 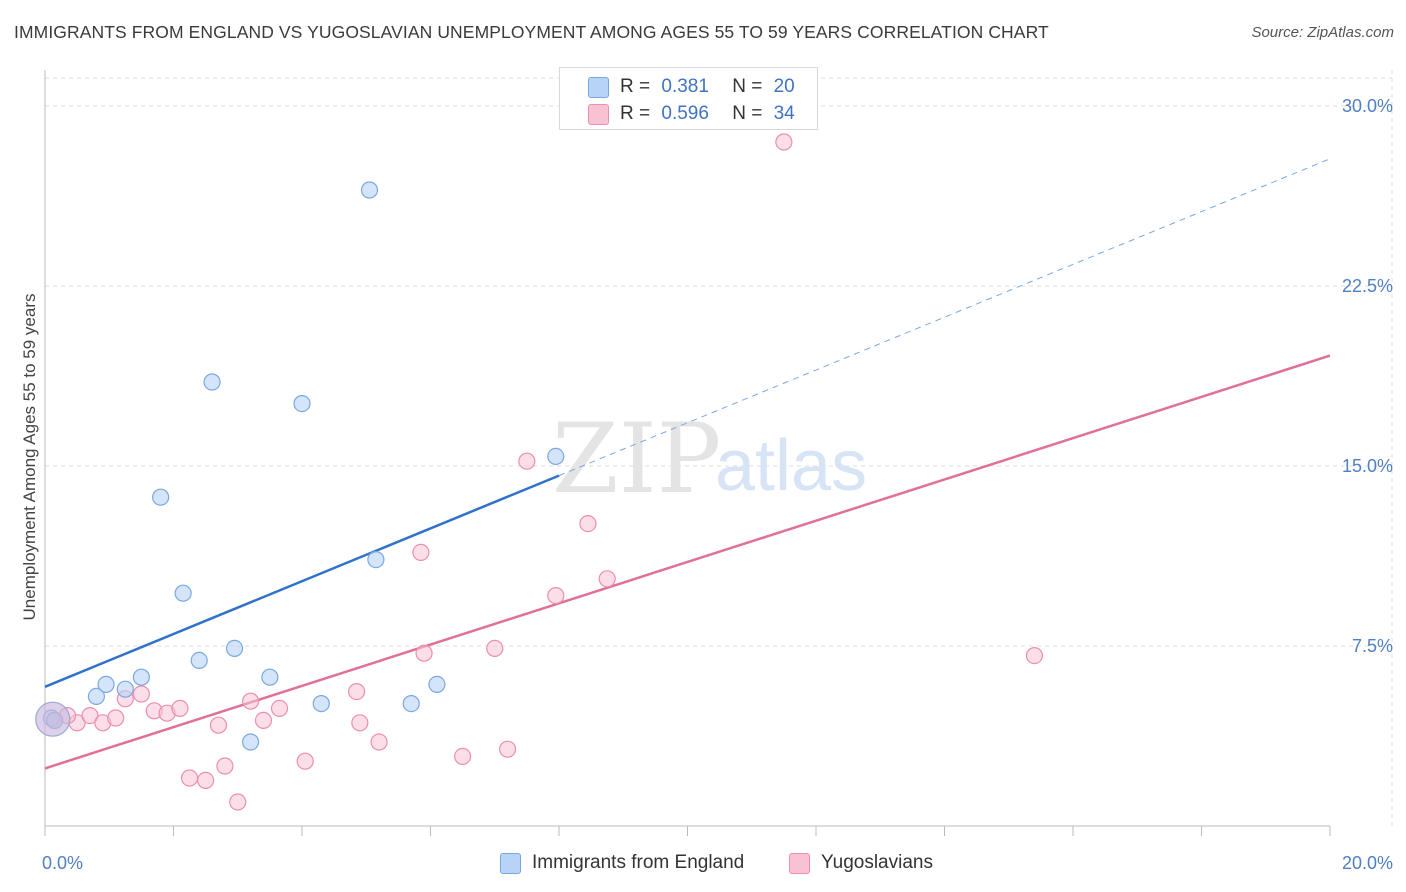 I want to click on y-tick-label: 22.5%, so click(x=1367, y=286).